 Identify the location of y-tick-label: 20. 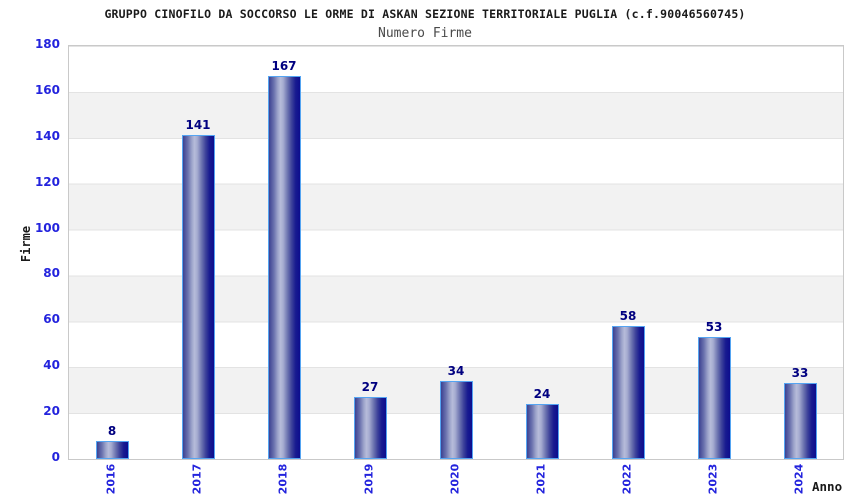
(51, 411).